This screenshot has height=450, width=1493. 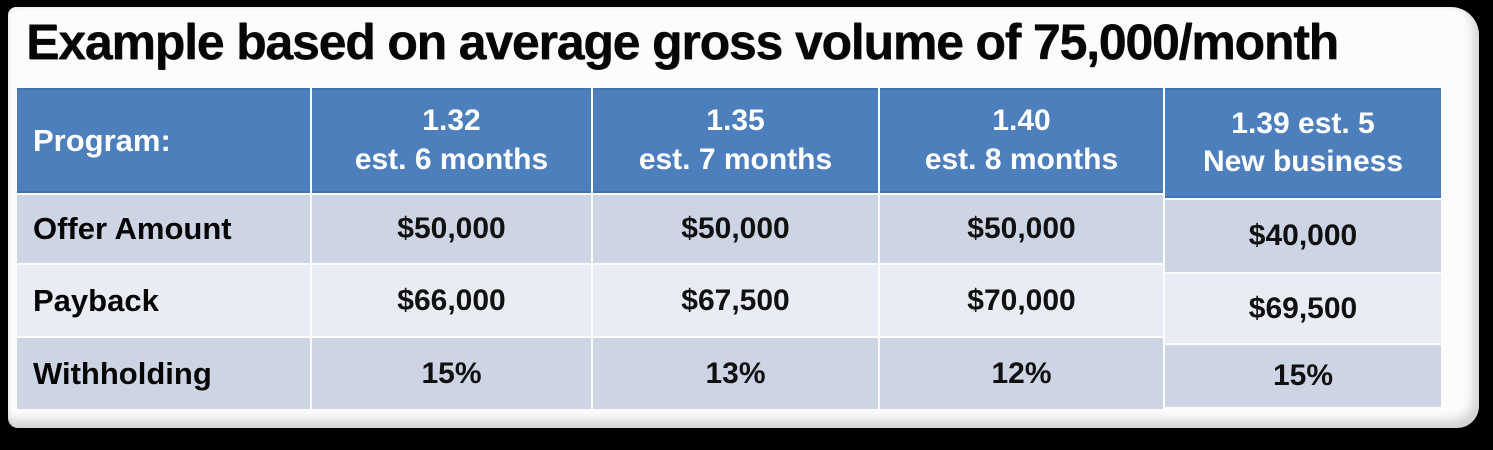 What do you see at coordinates (163, 229) in the screenshot?
I see `row-label-offer-amount: Offer Amount` at bounding box center [163, 229].